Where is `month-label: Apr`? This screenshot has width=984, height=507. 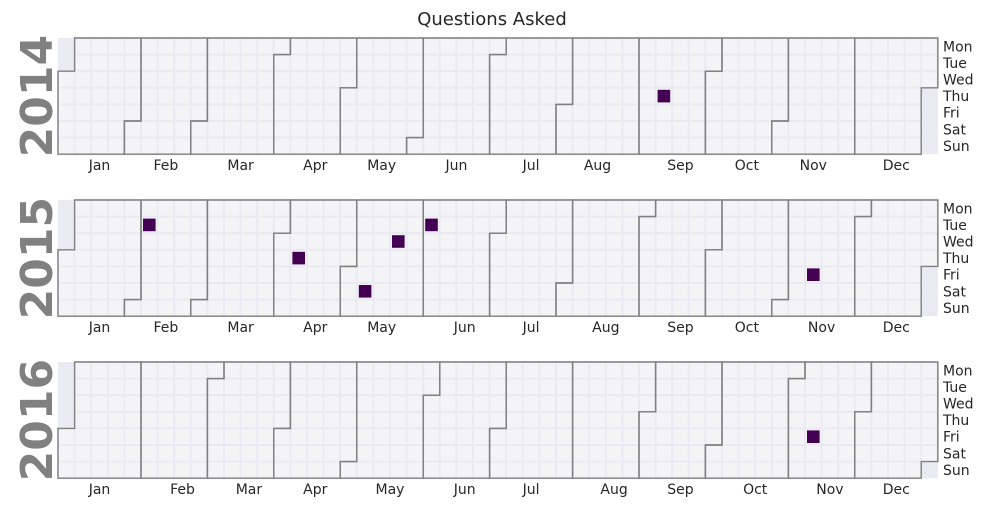 month-label: Apr is located at coordinates (315, 490).